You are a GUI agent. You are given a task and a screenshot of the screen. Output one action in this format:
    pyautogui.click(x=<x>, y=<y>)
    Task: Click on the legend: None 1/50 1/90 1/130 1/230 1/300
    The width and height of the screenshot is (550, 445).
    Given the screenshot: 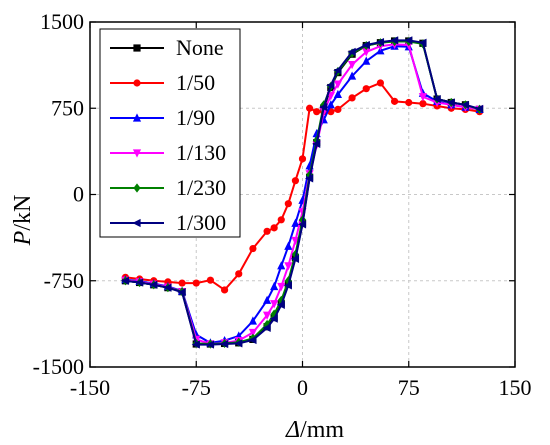 What is the action you would take?
    pyautogui.click(x=170, y=133)
    